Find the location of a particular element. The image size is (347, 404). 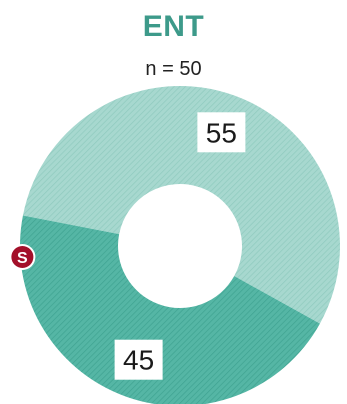

marker-disc is located at coordinates (22, 257).